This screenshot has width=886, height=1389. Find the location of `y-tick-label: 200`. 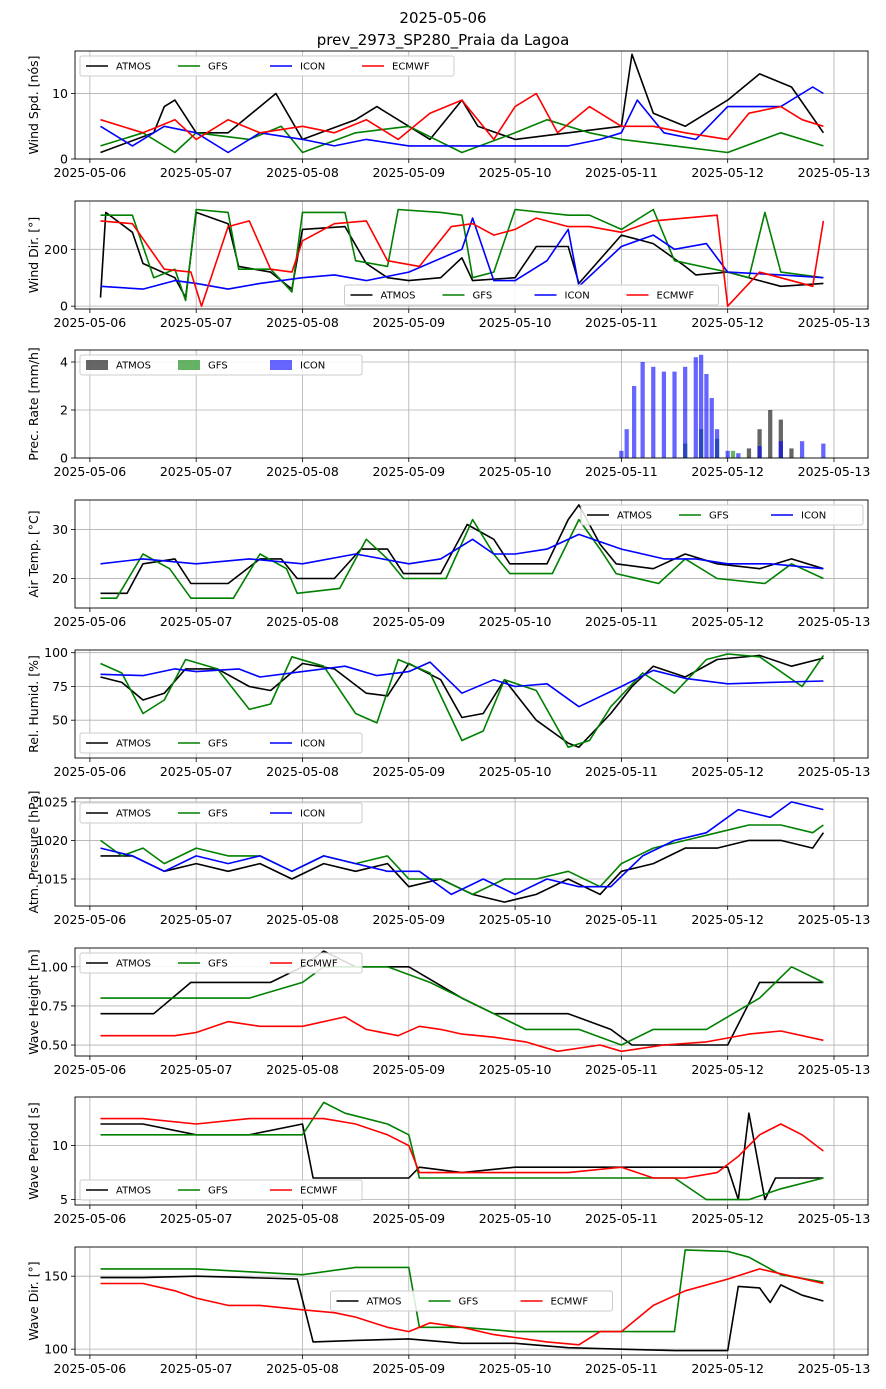

y-tick-label: 200 is located at coordinates (56, 249).